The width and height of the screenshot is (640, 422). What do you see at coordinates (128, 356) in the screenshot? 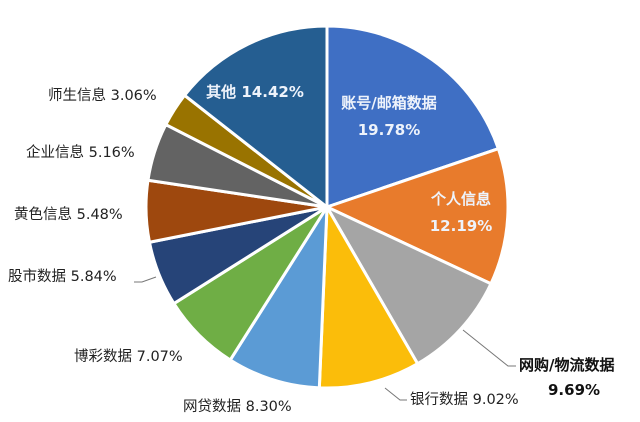
I see `slice-label-gambling: 博彩数据 7.07%` at bounding box center [128, 356].